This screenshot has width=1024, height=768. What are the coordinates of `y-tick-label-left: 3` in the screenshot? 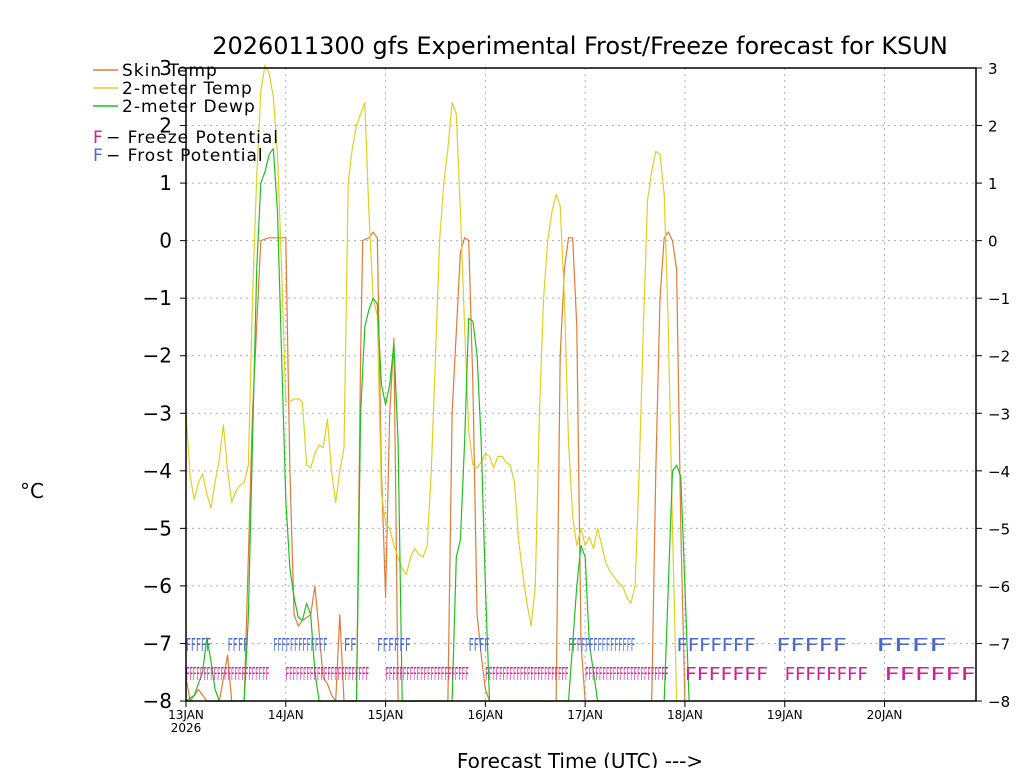 It's located at (165, 68).